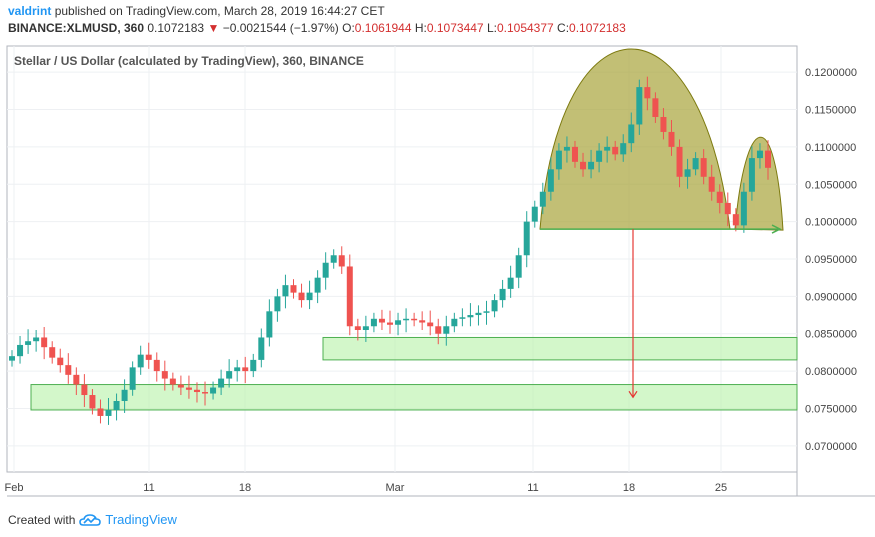 The width and height of the screenshot is (875, 537). What do you see at coordinates (491, 28) in the screenshot?
I see `low-label: L:` at bounding box center [491, 28].